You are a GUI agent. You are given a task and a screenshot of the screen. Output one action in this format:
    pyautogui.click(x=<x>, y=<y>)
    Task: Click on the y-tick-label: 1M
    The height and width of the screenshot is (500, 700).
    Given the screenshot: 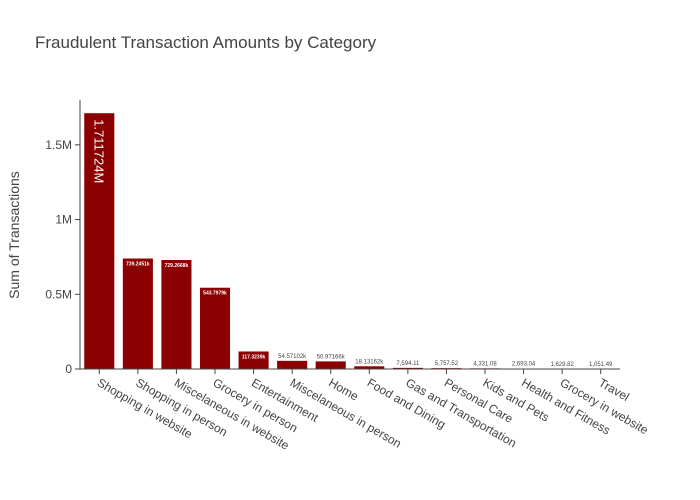 What is the action you would take?
    pyautogui.click(x=63, y=220)
    